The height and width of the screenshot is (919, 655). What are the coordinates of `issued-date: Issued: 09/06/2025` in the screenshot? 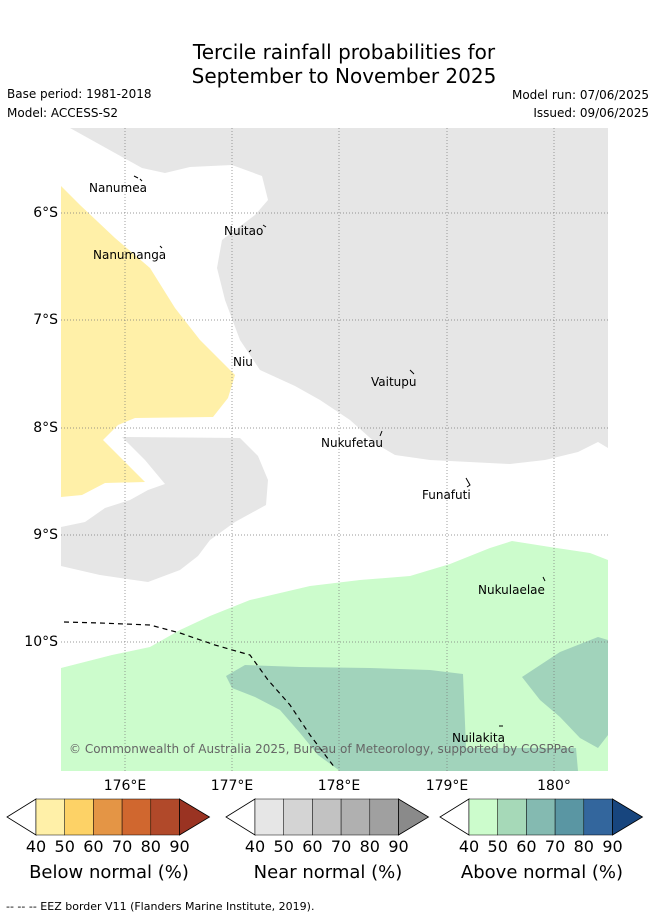 It's located at (591, 113).